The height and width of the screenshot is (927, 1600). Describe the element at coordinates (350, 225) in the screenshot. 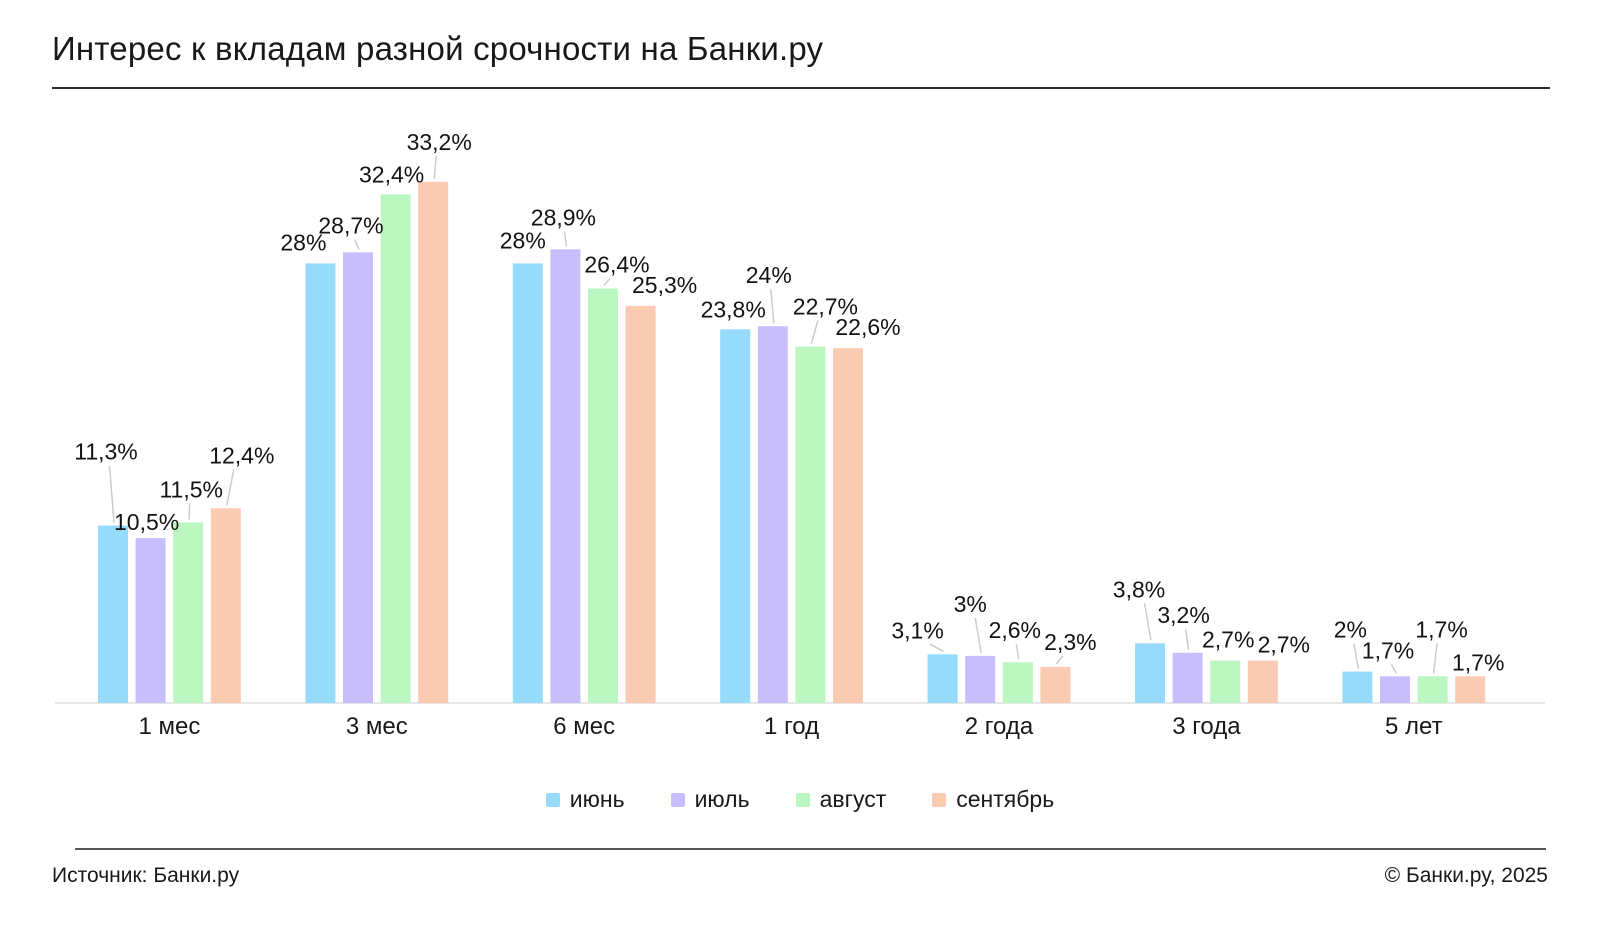

I see `bar-value-label: 28,7%` at that location.